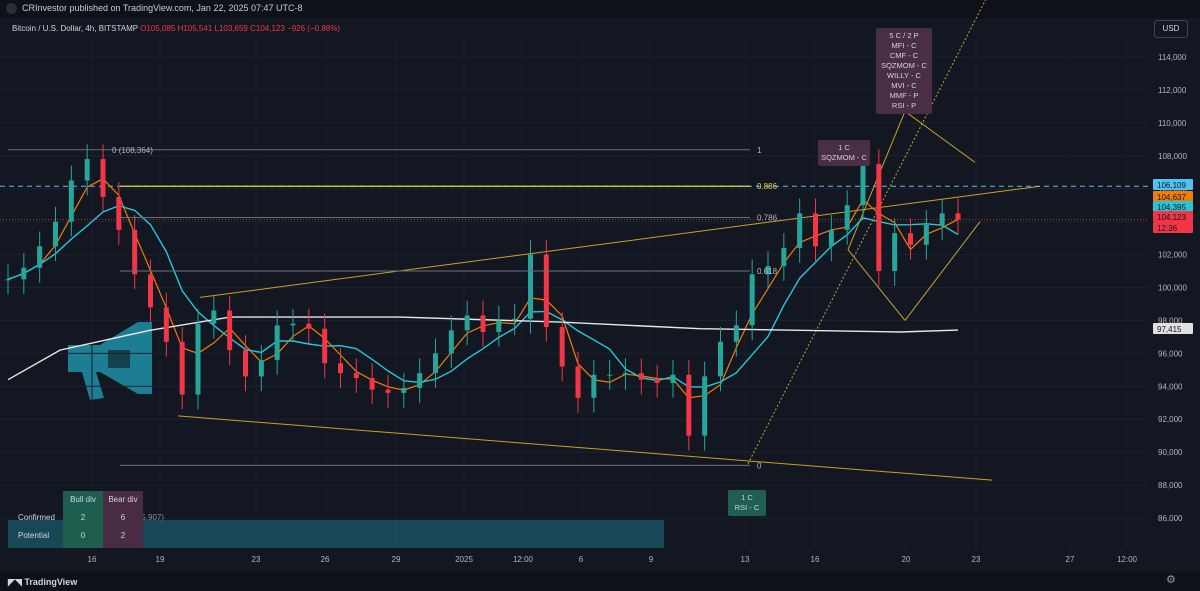  Describe the element at coordinates (83, 499) in the screenshot. I see `table-header: Bull div` at that location.